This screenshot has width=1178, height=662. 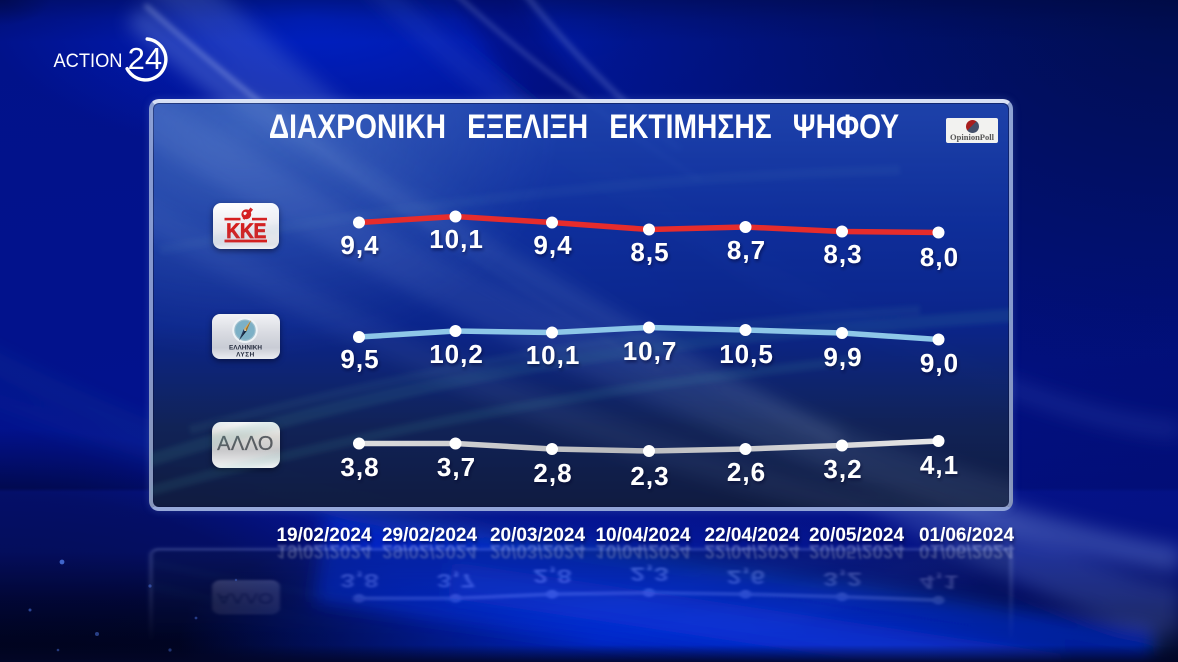 I want to click on svg-text: 8,3, so click(x=842, y=254).